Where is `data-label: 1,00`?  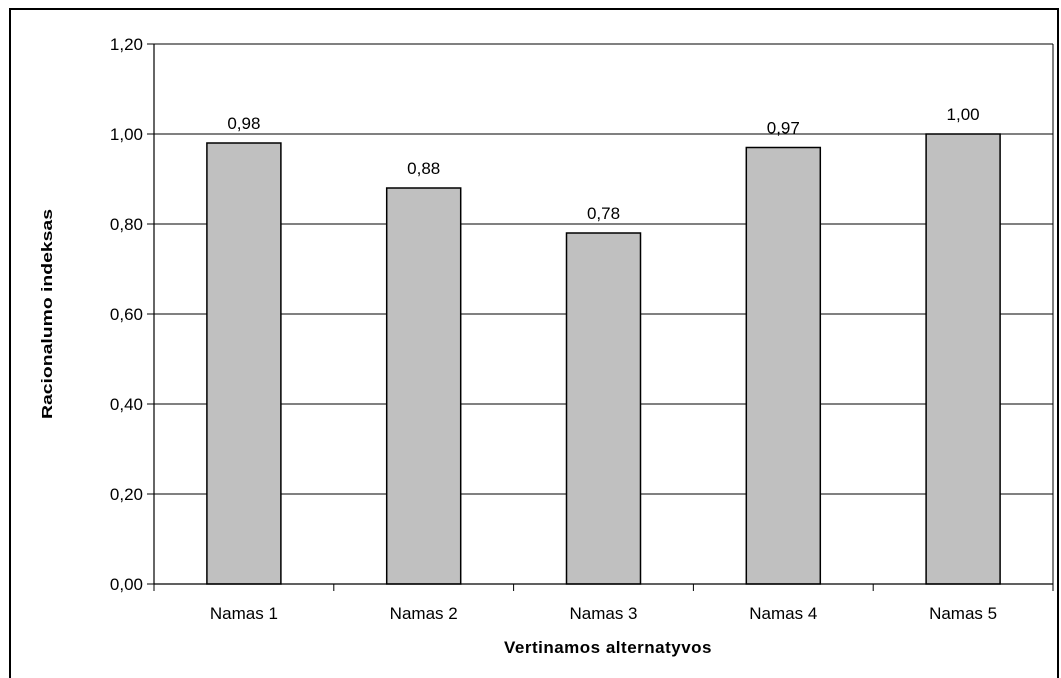 data-label: 1,00 is located at coordinates (963, 114).